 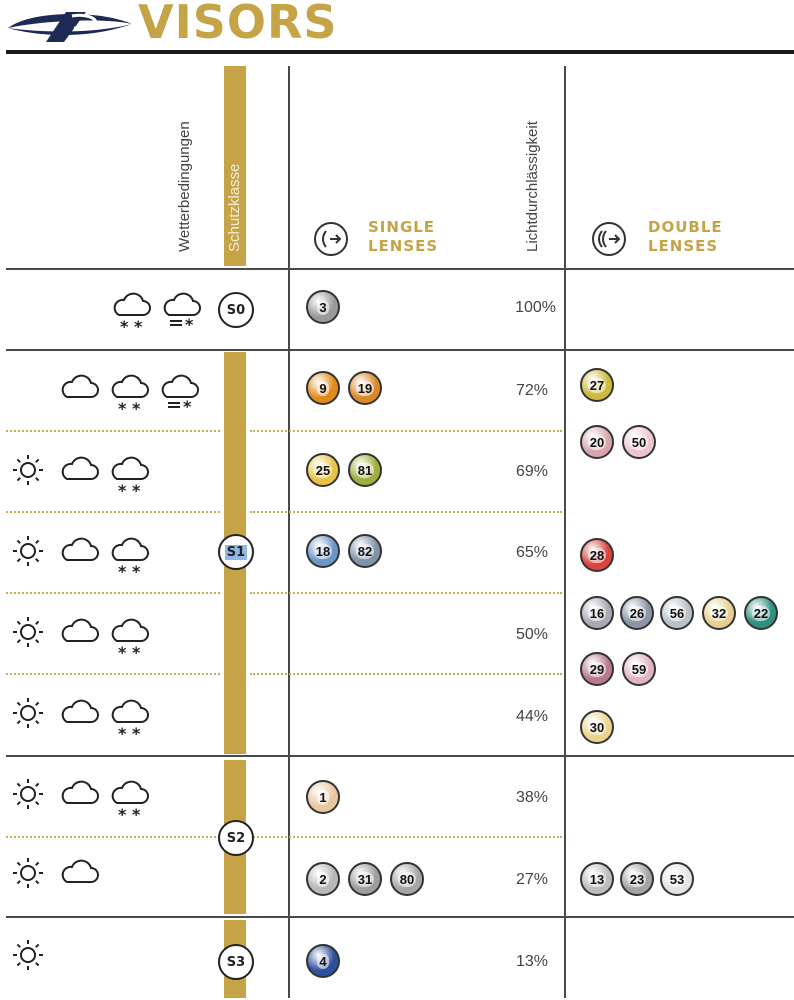 I want to click on lens-badge: 81, so click(x=365, y=470).